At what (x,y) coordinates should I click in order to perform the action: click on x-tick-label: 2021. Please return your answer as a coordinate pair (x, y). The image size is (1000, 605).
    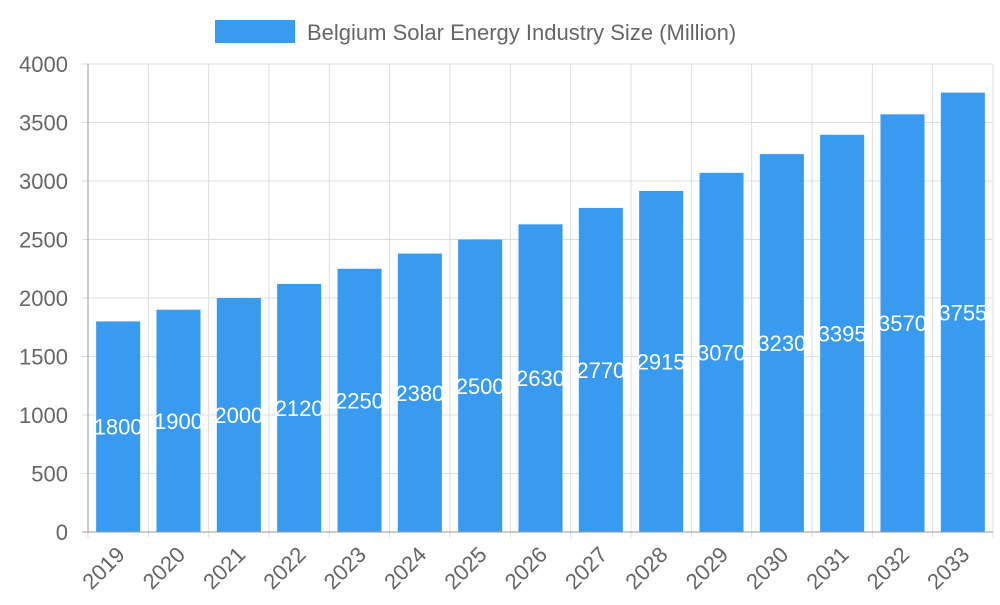
    Looking at the image, I should click on (224, 568).